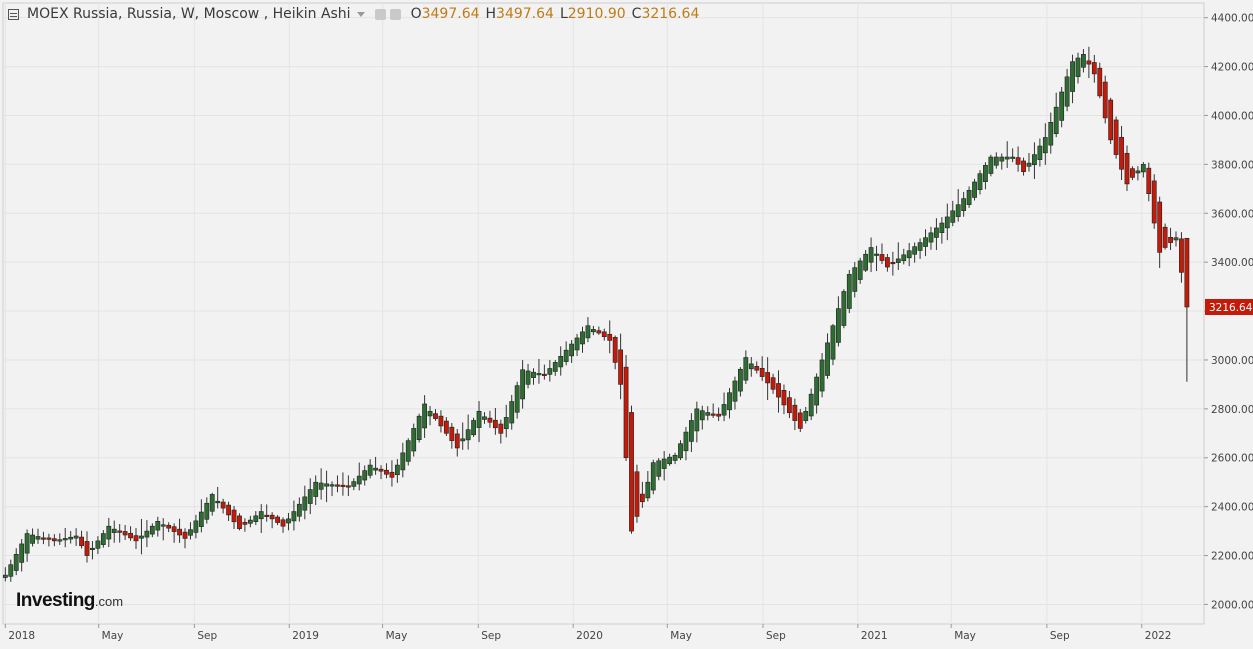 The width and height of the screenshot is (1253, 649). Describe the element at coordinates (1158, 636) in the screenshot. I see `x-tick-label: 2022` at that location.